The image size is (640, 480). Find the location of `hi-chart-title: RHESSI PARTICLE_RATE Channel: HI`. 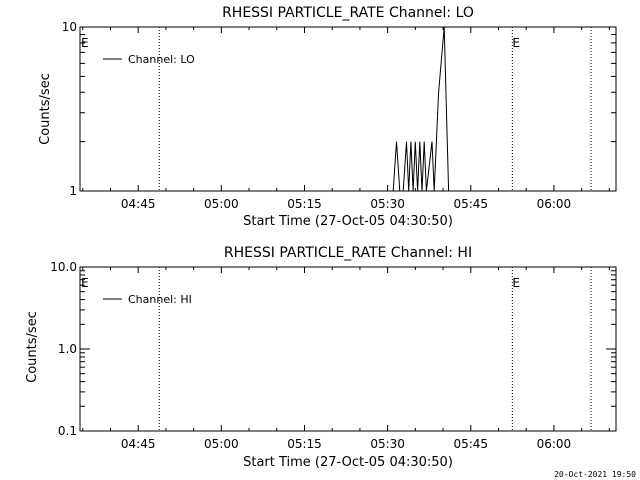

hi-chart-title: RHESSI PARTICLE_RATE Channel: HI is located at coordinates (348, 253).